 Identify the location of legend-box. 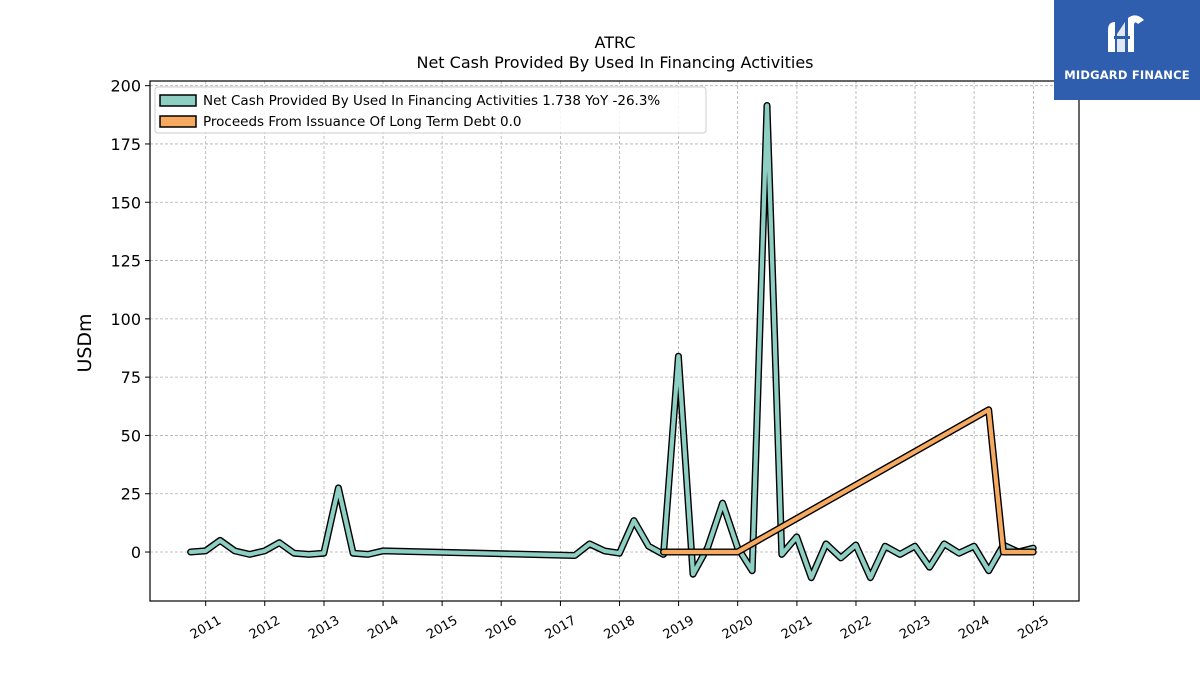
(430, 110).